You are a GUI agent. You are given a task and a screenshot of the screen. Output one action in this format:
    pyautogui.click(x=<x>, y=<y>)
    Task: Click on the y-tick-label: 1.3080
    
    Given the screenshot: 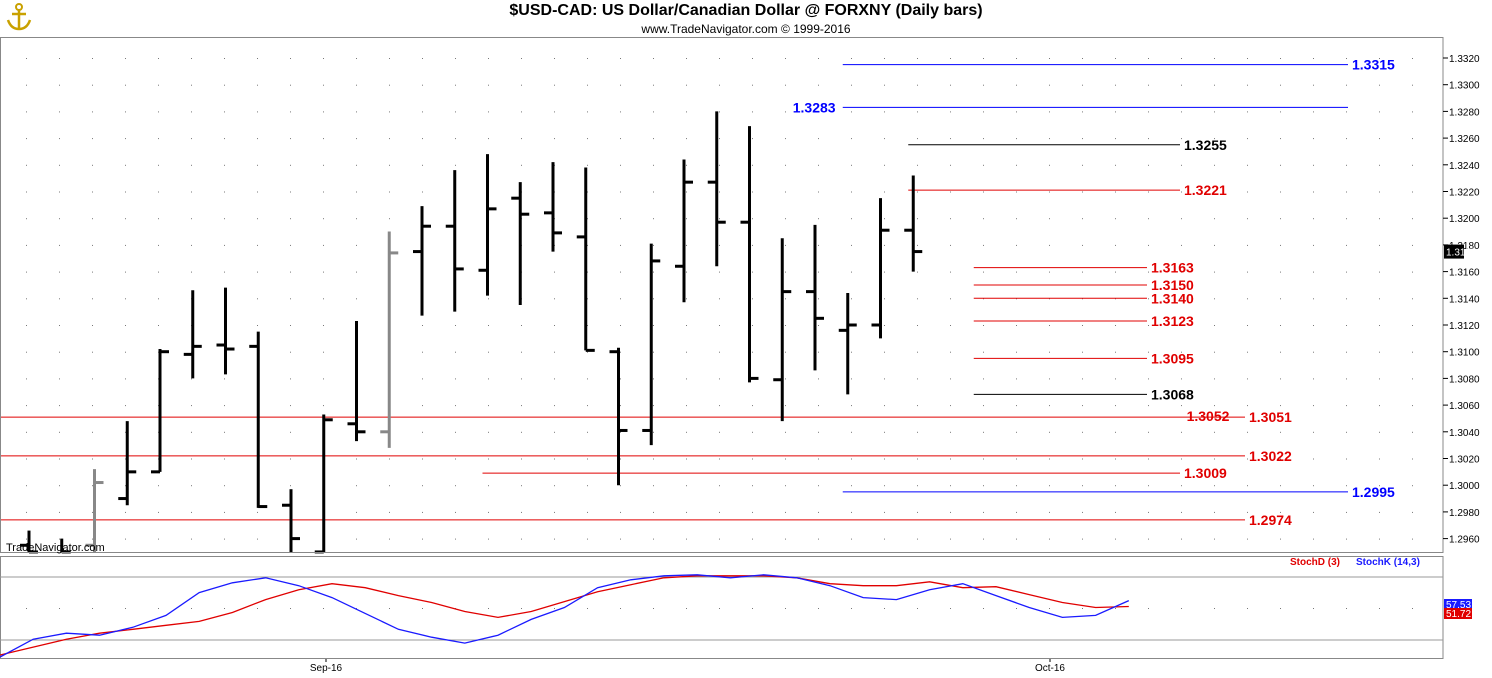 What is the action you would take?
    pyautogui.click(x=1464, y=379)
    